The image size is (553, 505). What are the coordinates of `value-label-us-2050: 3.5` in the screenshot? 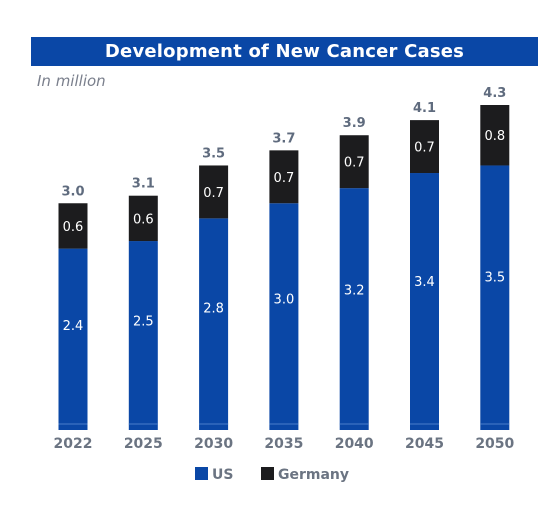 It's located at (494, 278).